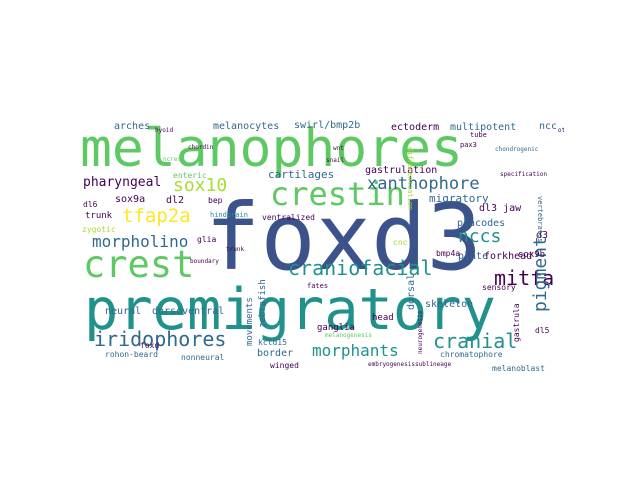 The width and height of the screenshot is (640, 480). What do you see at coordinates (480, 236) in the screenshot?
I see `word-nccs: nccs` at bounding box center [480, 236].